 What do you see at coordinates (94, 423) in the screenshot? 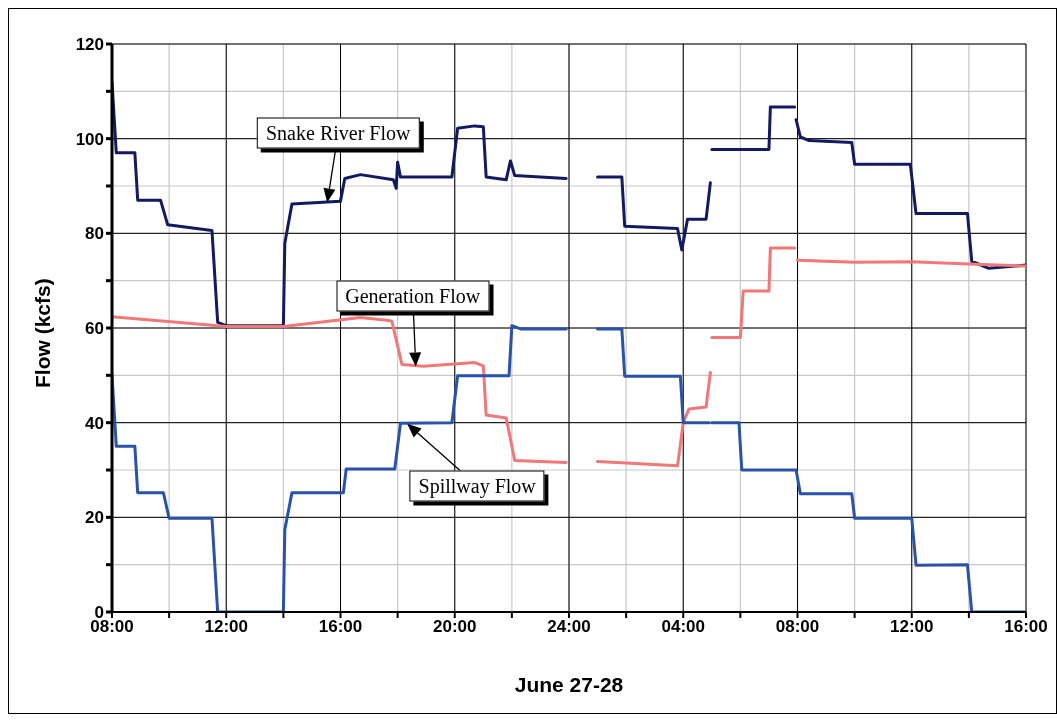
I see `y-tick-label: 40` at bounding box center [94, 423].